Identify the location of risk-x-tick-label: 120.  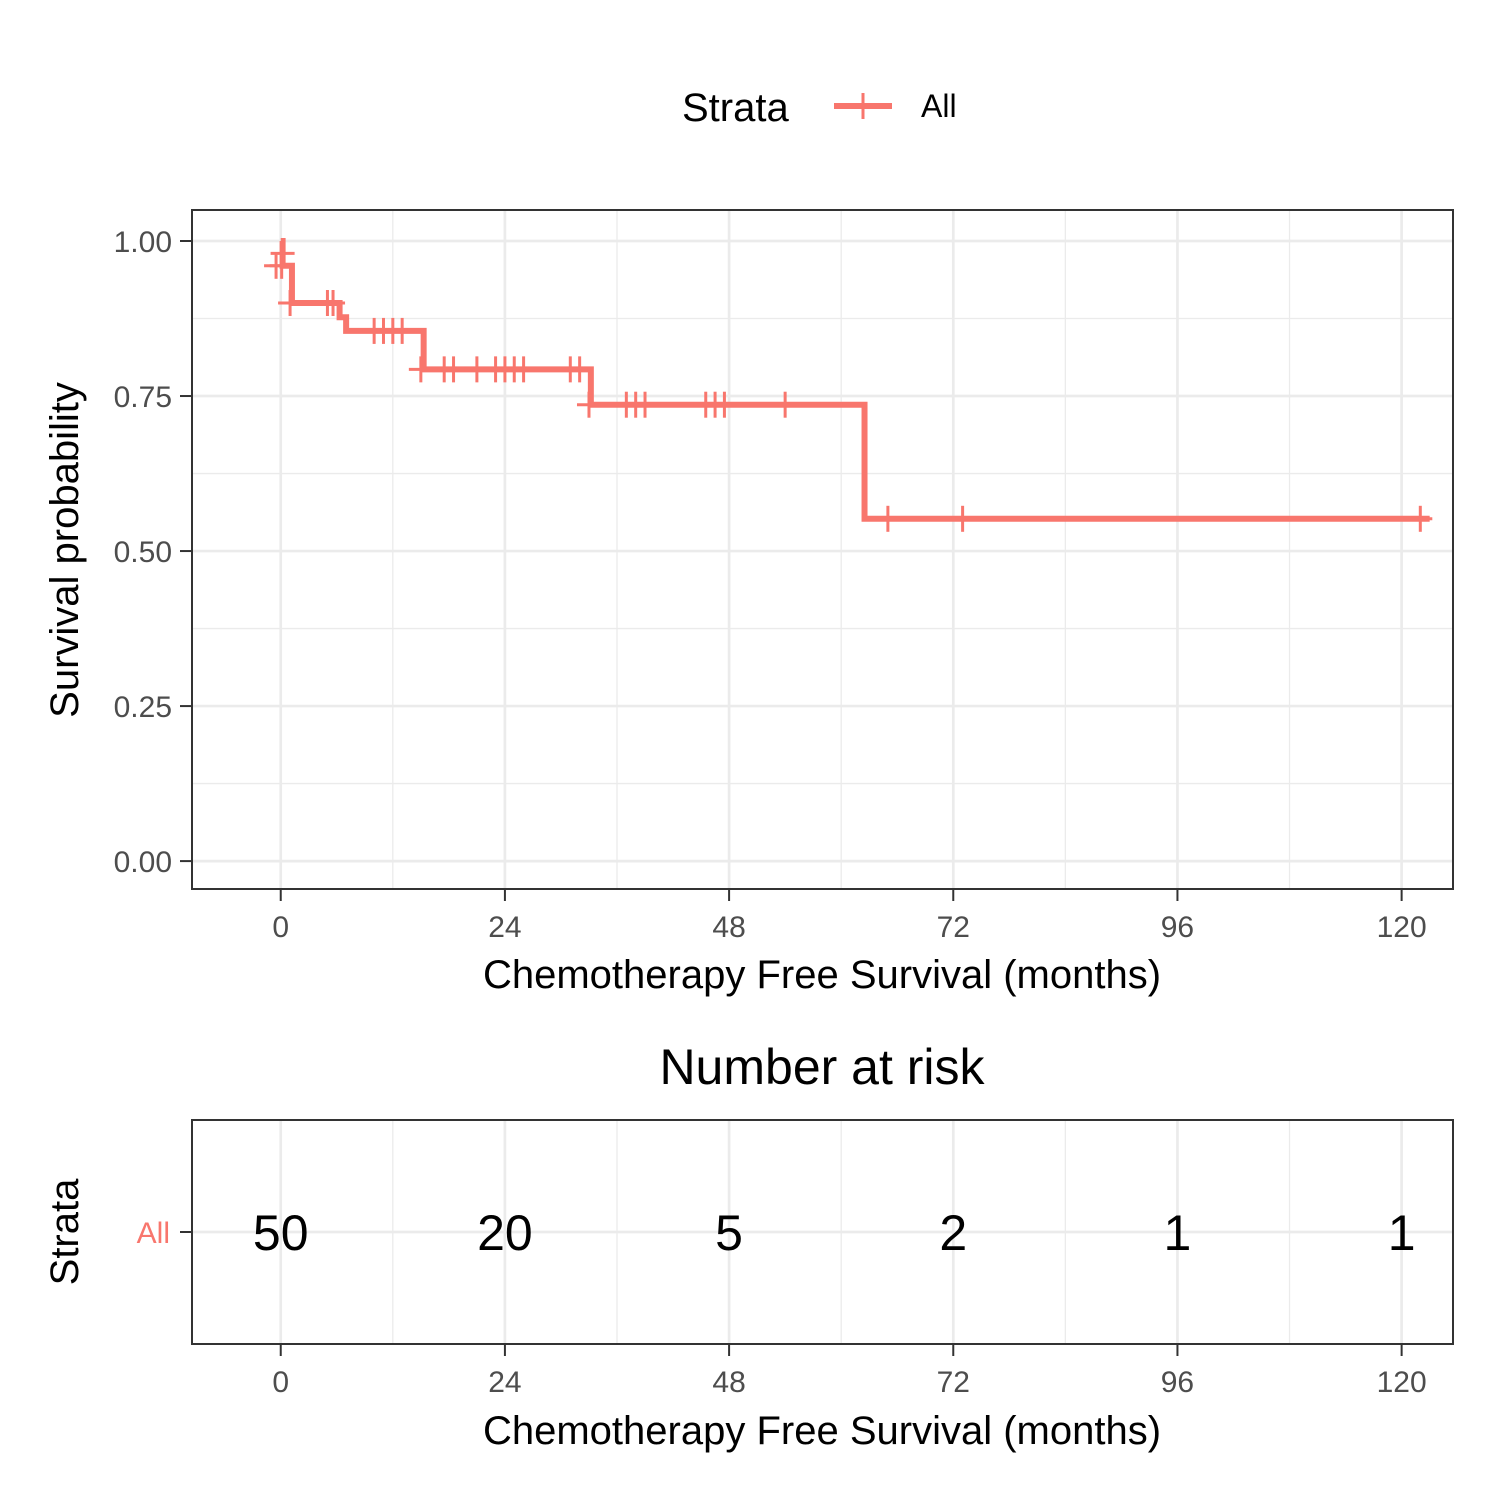
(1402, 1382).